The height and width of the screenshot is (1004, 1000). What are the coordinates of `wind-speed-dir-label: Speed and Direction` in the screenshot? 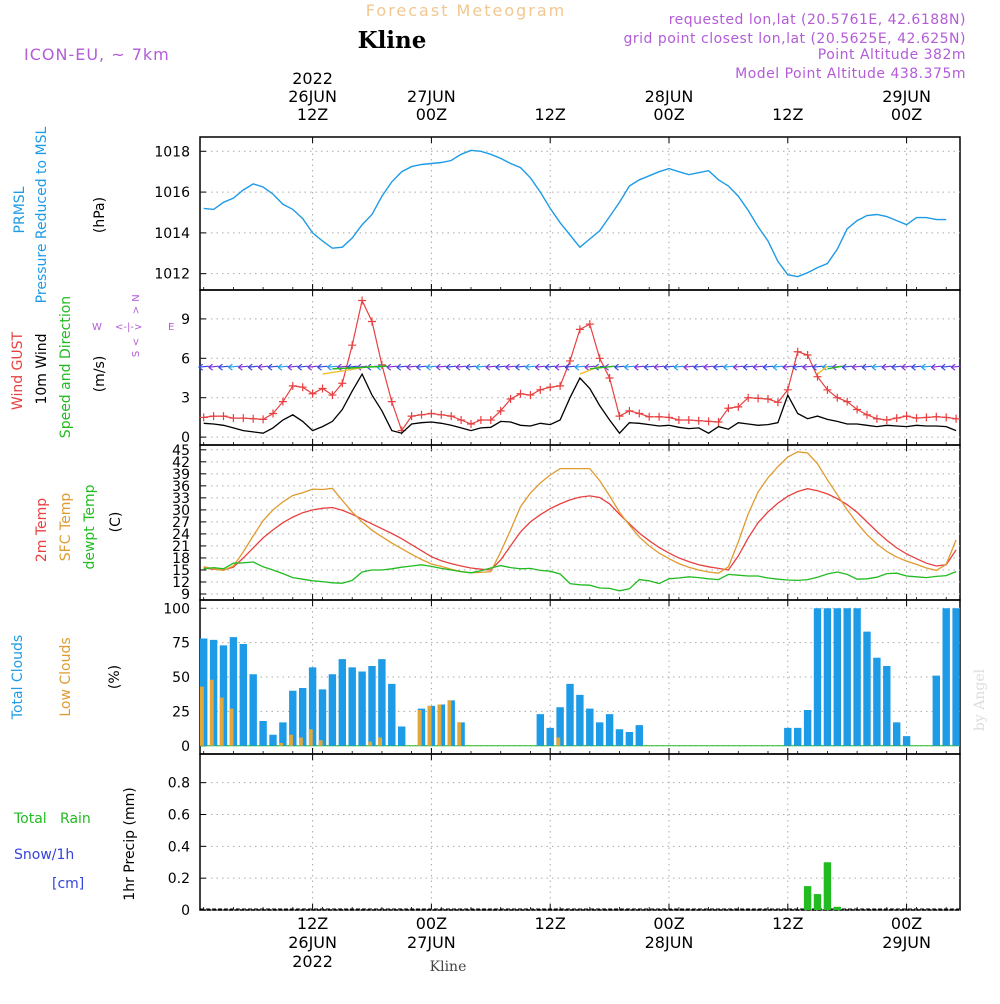 It's located at (66, 367).